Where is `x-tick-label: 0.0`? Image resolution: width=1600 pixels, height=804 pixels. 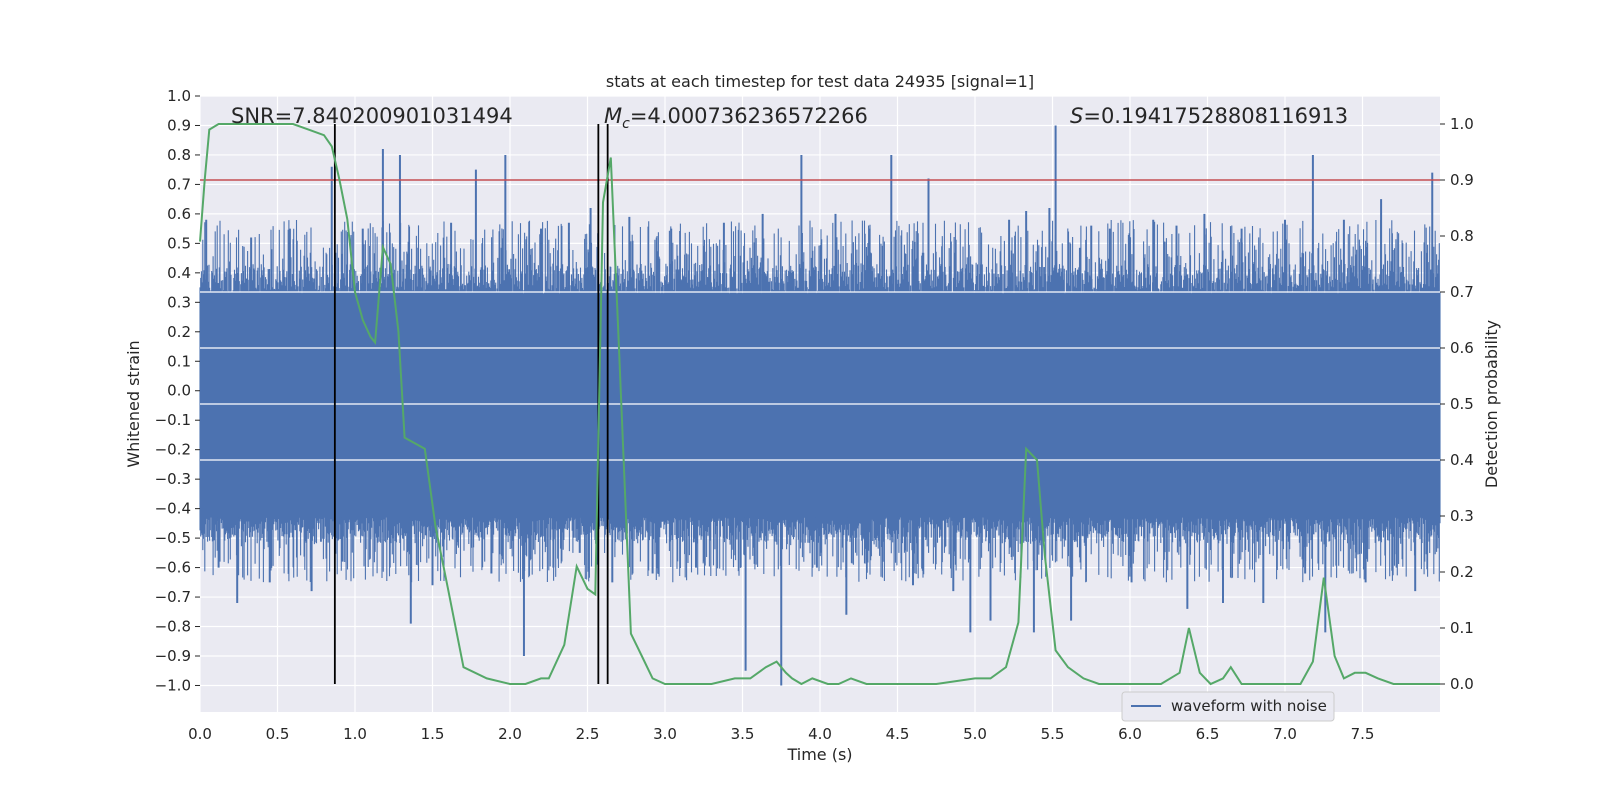 x-tick-label: 0.0 is located at coordinates (200, 734).